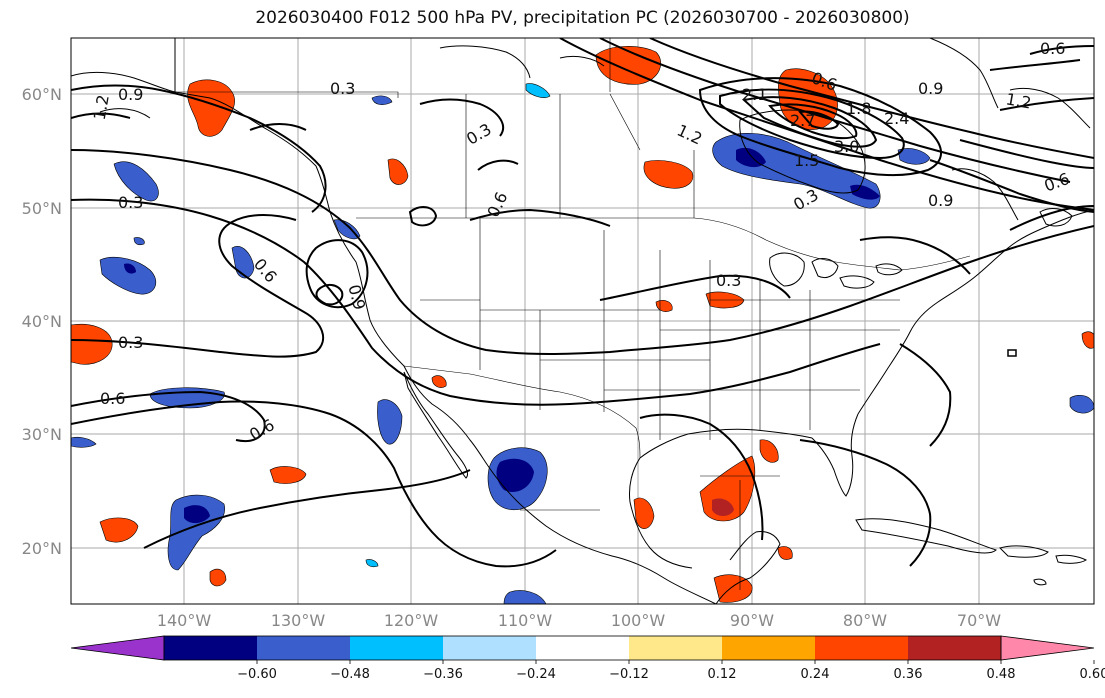 Image resolution: width=1105 pixels, height=698 pixels. What do you see at coordinates (257, 674) in the screenshot?
I see `colorbar-tick-label: −0.60` at bounding box center [257, 674].